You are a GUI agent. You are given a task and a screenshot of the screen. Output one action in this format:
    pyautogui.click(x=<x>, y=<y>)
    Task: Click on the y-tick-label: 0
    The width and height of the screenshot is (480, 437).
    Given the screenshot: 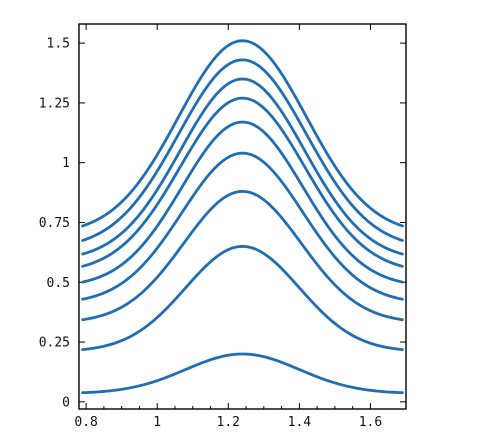 What is the action you would take?
    pyautogui.click(x=66, y=402)
    